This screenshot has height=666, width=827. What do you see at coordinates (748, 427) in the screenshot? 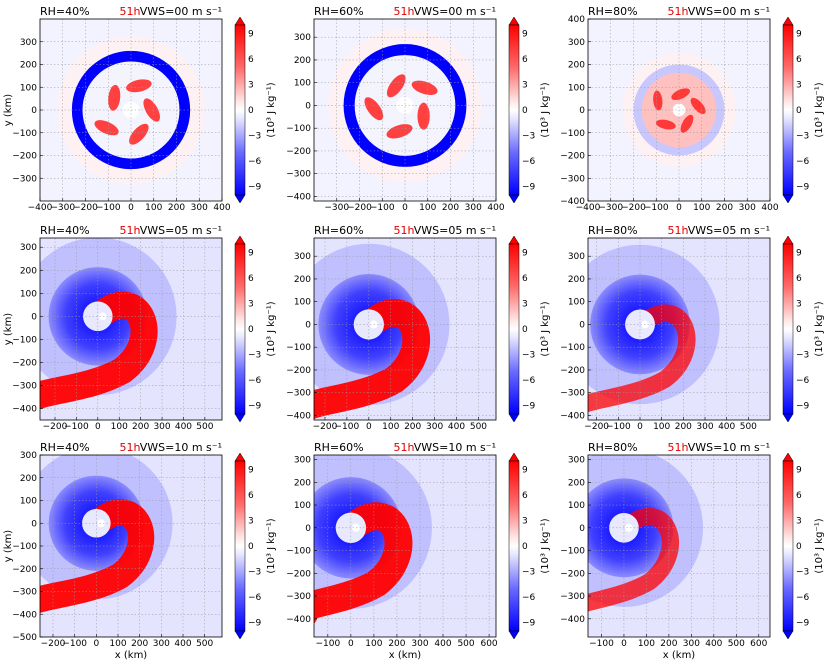
I see `x-tick-label: 500` at bounding box center [748, 427].